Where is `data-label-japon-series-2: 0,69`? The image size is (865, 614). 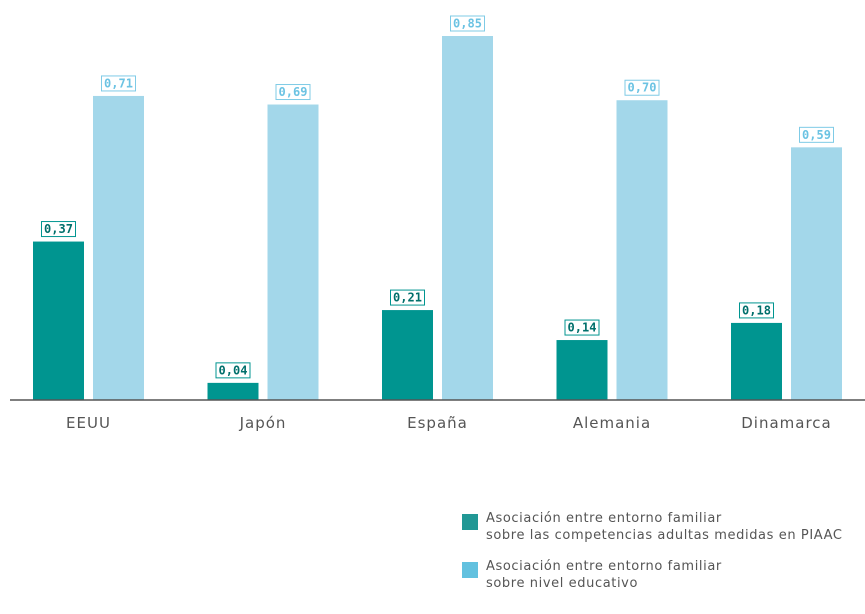
data-label-japon-series-2: 0,69 is located at coordinates (293, 92).